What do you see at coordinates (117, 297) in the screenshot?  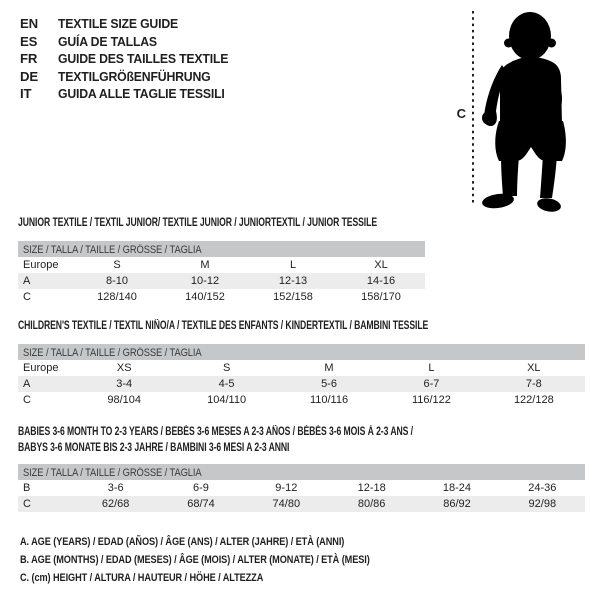 I see `size-value: 128/140` at bounding box center [117, 297].